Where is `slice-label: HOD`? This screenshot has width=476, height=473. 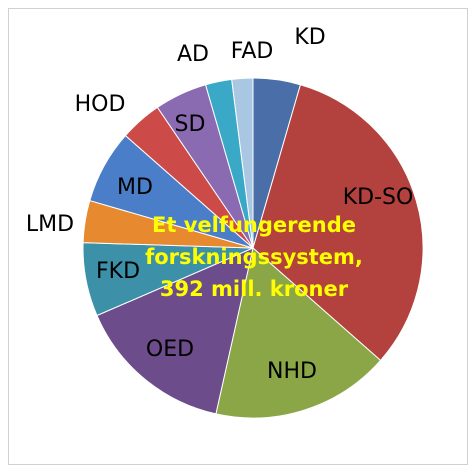
slice-label: HOD is located at coordinates (100, 104).